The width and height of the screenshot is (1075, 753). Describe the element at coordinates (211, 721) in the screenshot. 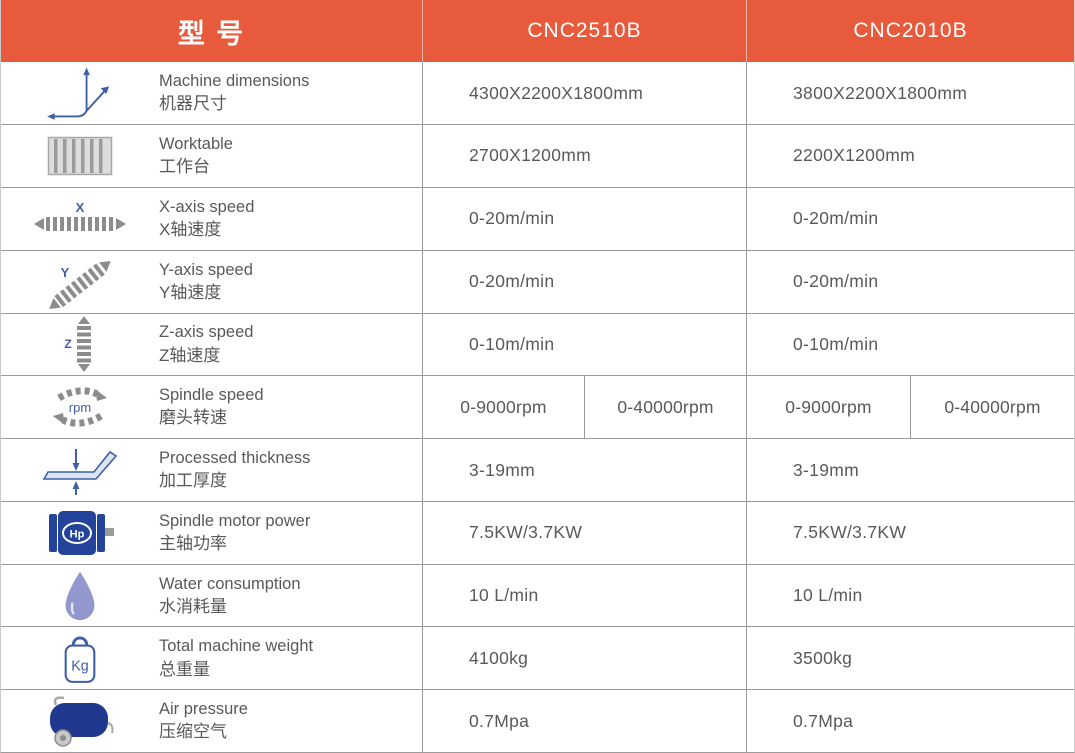

I see `spec-label-cell: Air pressure 压缩空气` at that location.